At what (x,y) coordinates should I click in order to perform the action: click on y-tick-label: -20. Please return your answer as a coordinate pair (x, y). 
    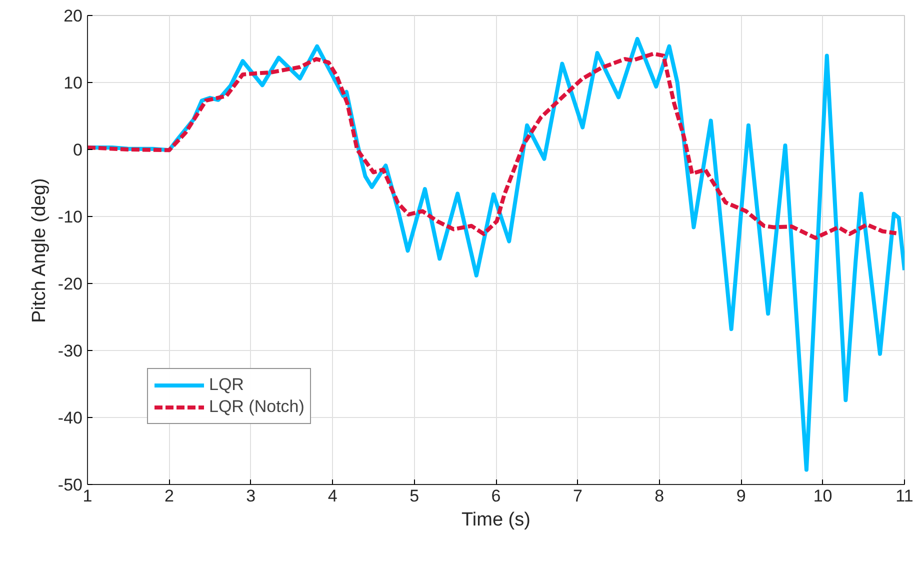
    Looking at the image, I should click on (70, 284).